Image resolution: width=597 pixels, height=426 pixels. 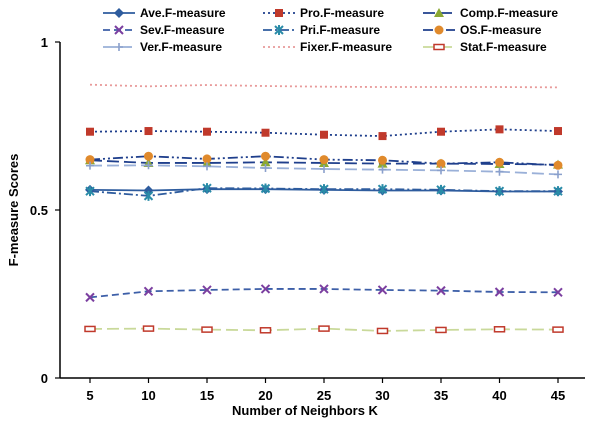 I want to click on legend-item: Sev.F-measure, so click(x=164, y=30).